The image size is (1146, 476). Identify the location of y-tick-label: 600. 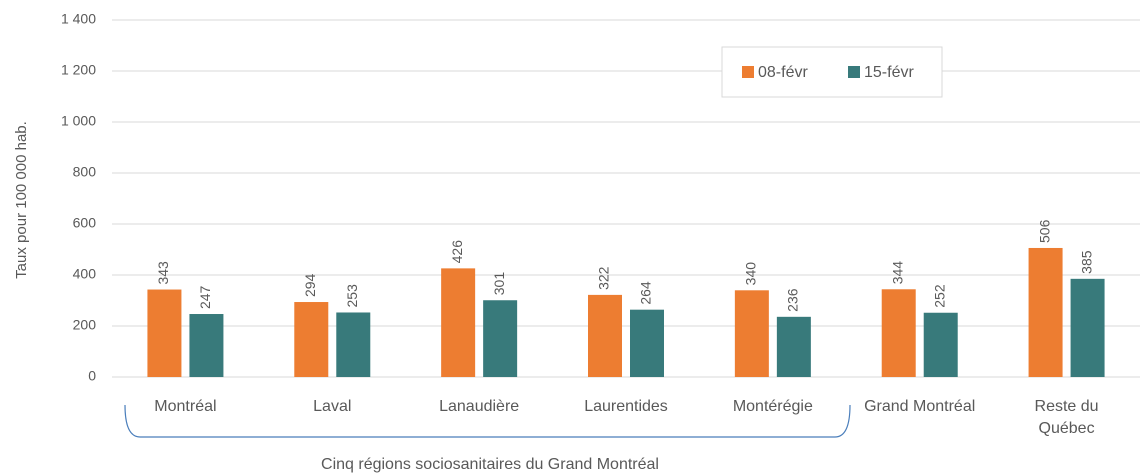
(85, 223).